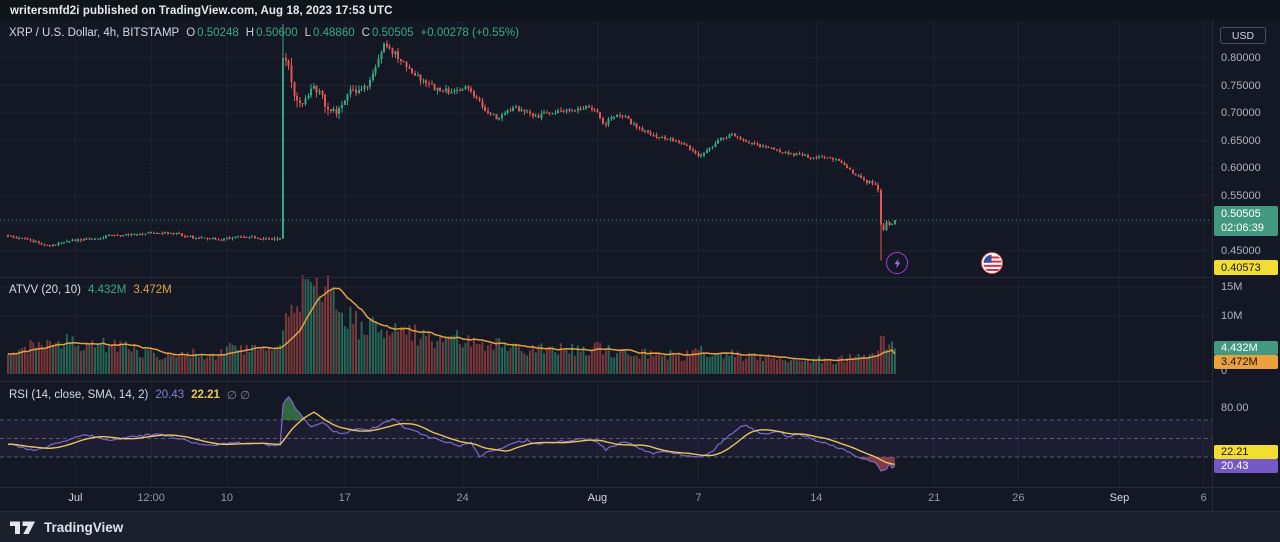 This screenshot has height=542, width=1280. Describe the element at coordinates (45, 290) in the screenshot. I see `volume-indicator-title: ATVV (20, 10)` at that location.